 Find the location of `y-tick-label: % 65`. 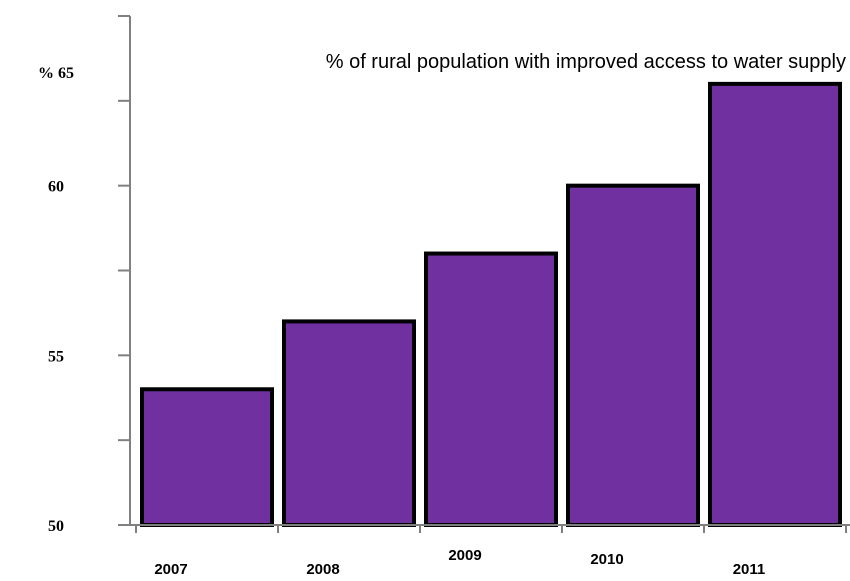

y-tick-label: % 65 is located at coordinates (56, 73).